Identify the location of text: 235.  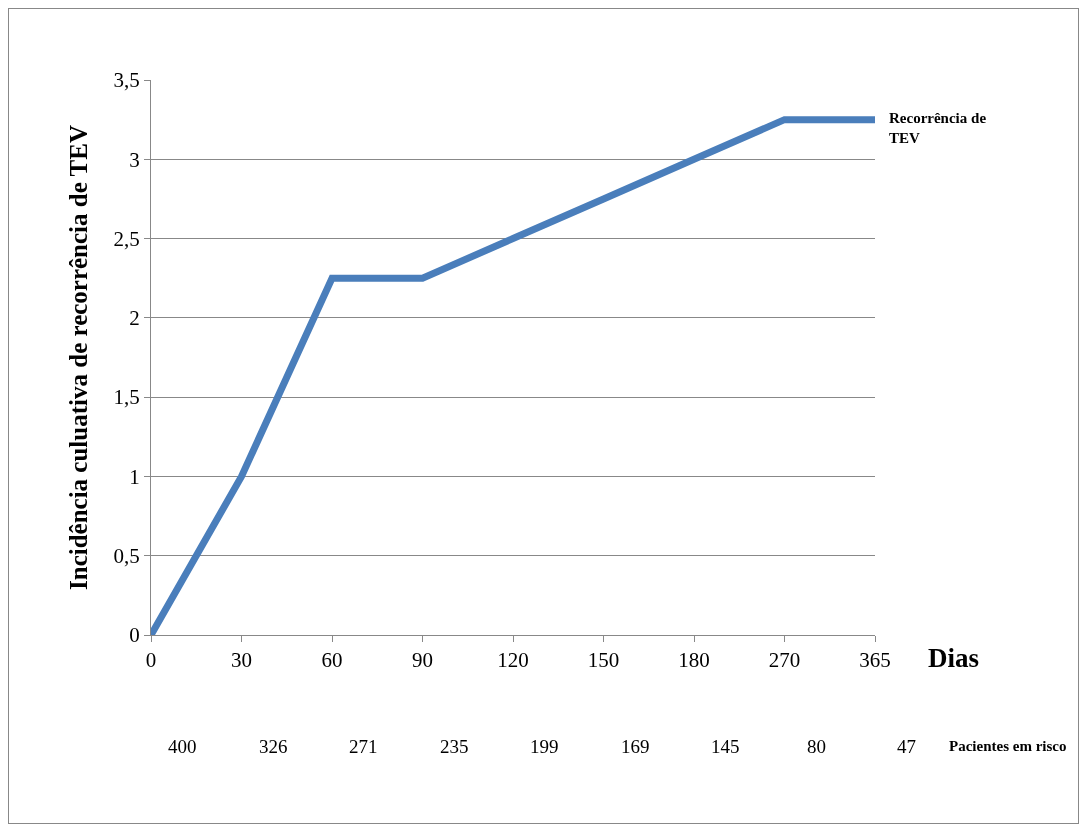
(454, 746).